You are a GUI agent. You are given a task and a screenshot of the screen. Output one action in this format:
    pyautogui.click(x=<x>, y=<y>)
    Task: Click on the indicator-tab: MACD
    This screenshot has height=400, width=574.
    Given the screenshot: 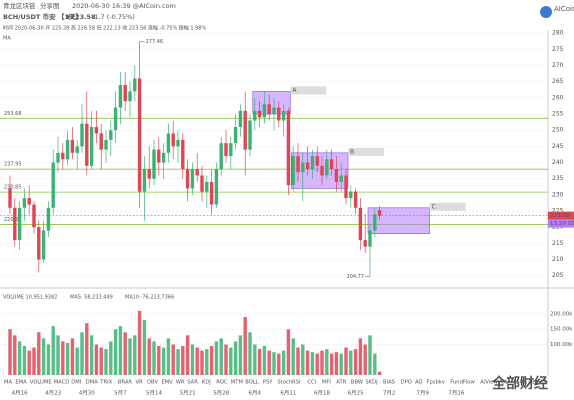 What is the action you would take?
    pyautogui.click(x=62, y=383)
    